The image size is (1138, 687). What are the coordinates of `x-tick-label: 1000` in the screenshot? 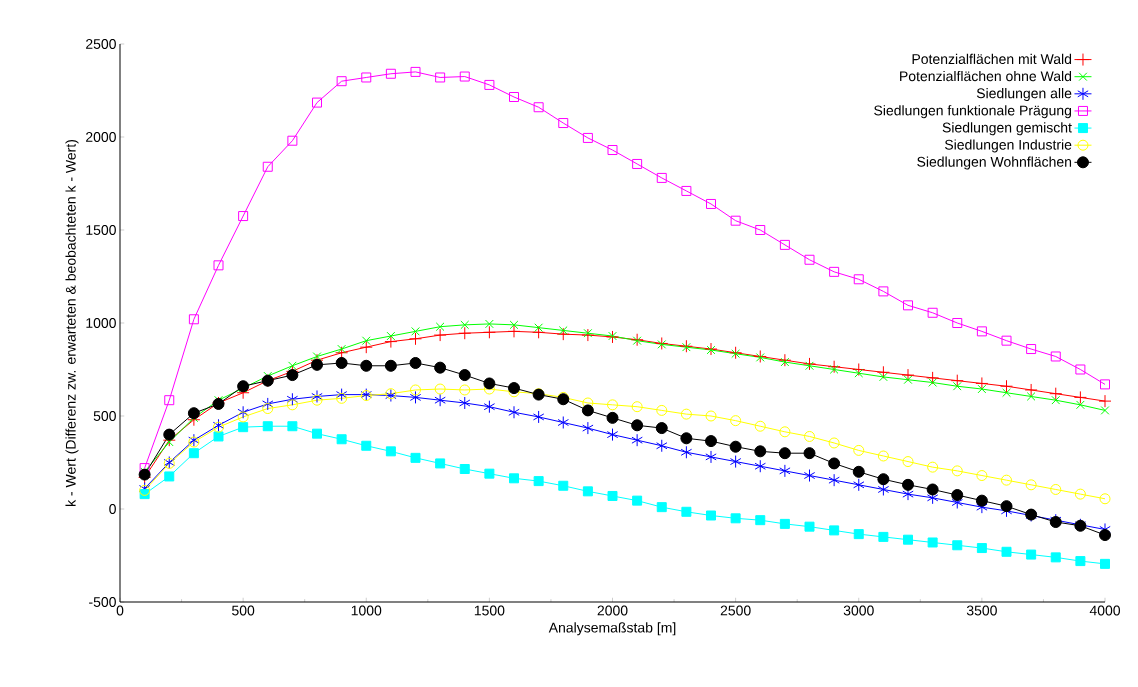 It's located at (366, 610).